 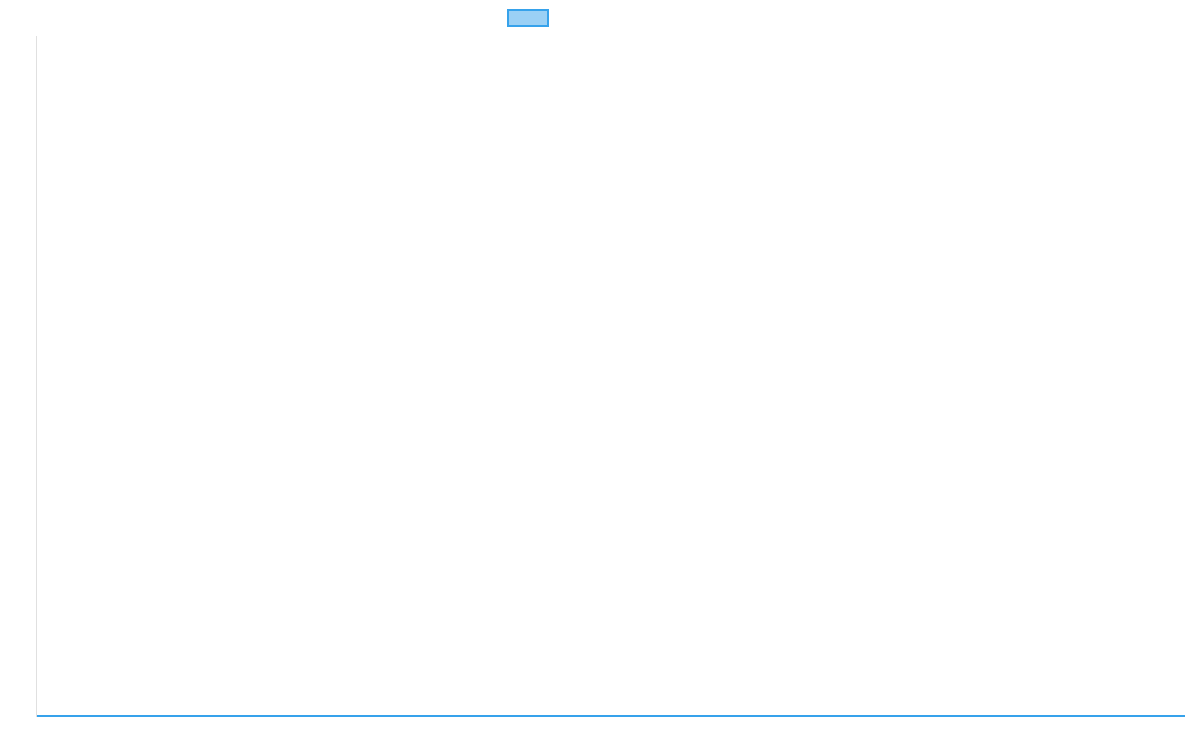 I want to click on legend-swatch, so click(x=528, y=18).